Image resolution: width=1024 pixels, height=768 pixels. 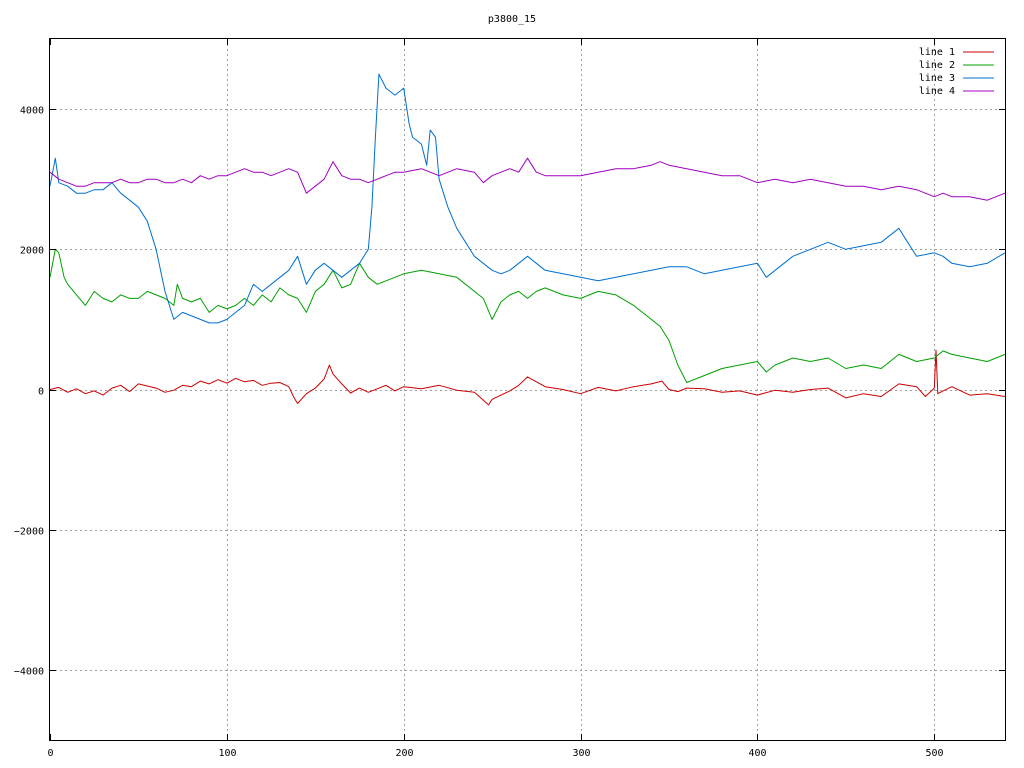 I want to click on y-tick-label: −2000, so click(x=29, y=532).